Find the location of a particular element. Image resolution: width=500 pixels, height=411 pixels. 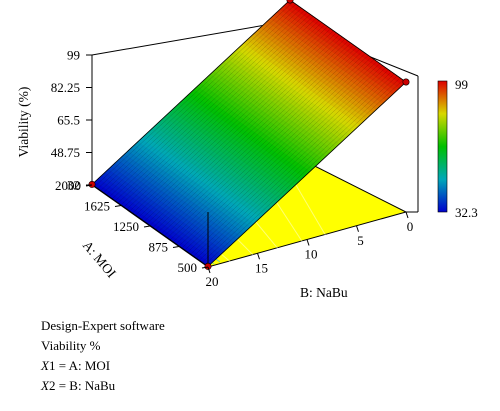

caption-x1: X1 = A: MOI is located at coordinates (191, 366).